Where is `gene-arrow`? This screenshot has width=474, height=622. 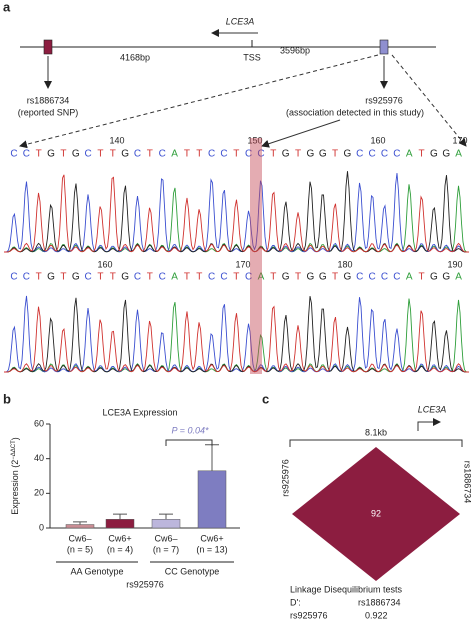
gene-arrow is located at coordinates (429, 424).